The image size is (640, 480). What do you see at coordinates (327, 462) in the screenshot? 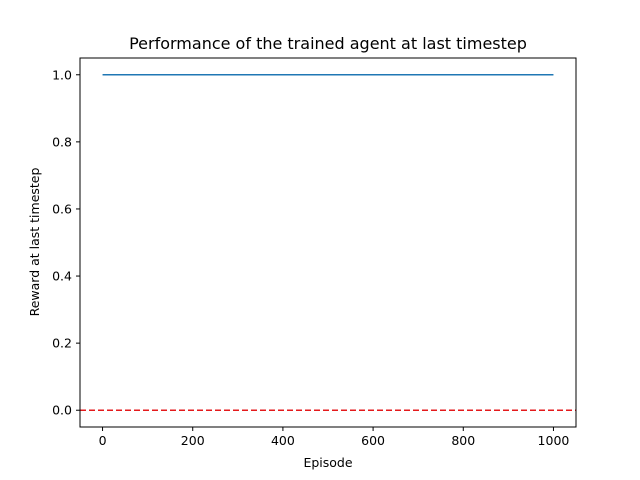
I see `x-axis-label: Episode` at bounding box center [327, 462].